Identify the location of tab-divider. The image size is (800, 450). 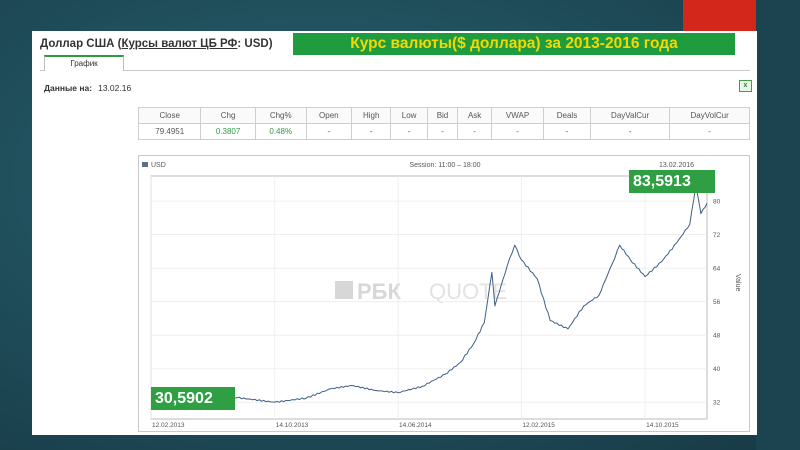
(395, 70).